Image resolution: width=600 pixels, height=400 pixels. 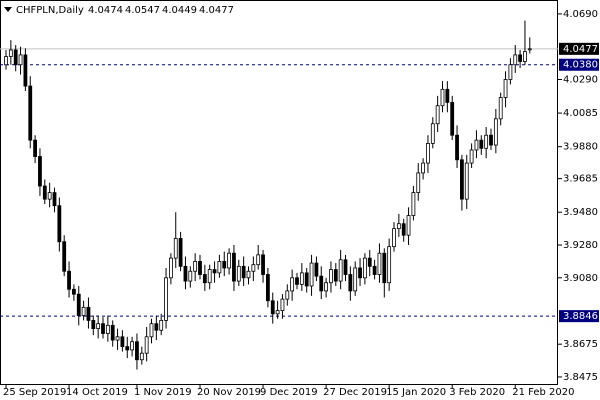 I want to click on x-tick-label: 25 Sep 2019, so click(x=34, y=392).